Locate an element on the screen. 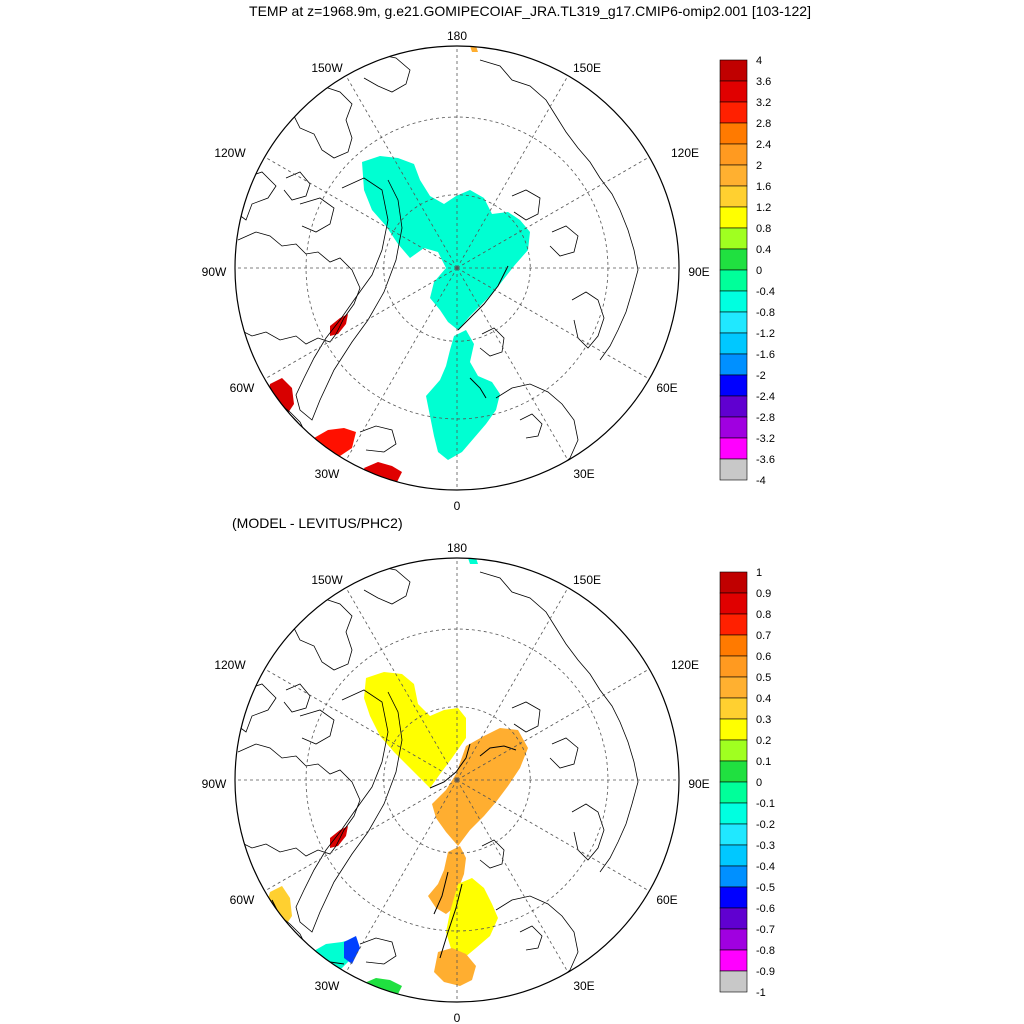 Image resolution: width=1024 pixels, height=1024 pixels. colorbar-label: 0.1 is located at coordinates (763, 762).